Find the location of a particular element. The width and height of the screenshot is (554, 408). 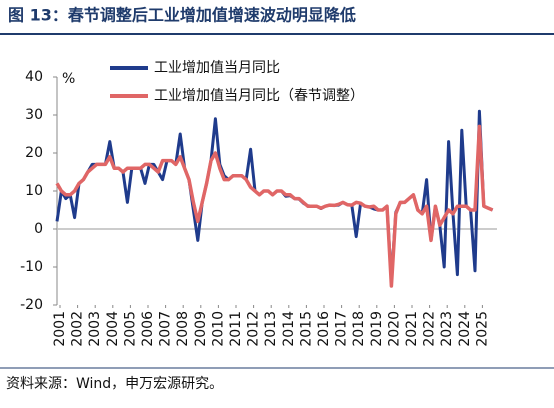

x-tick-label: 2023 is located at coordinates (447, 329).